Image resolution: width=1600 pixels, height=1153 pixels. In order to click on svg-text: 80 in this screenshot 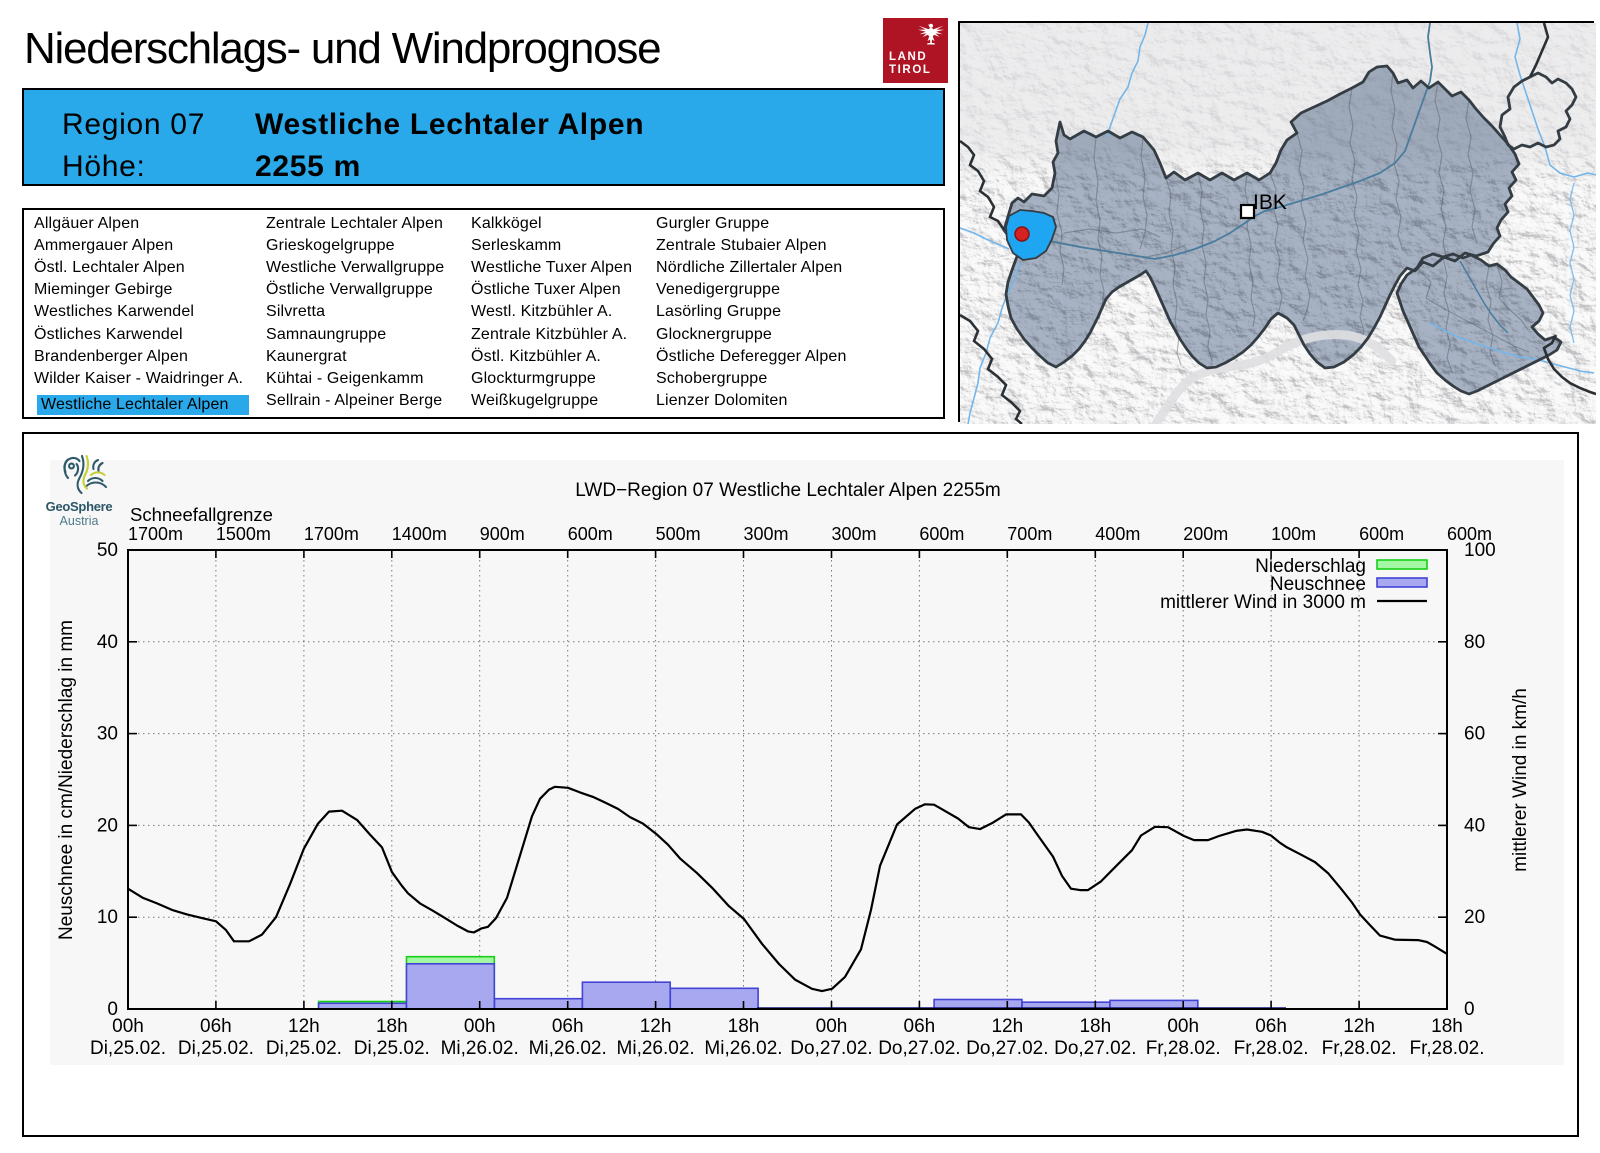, I will do `click(1474, 642)`.